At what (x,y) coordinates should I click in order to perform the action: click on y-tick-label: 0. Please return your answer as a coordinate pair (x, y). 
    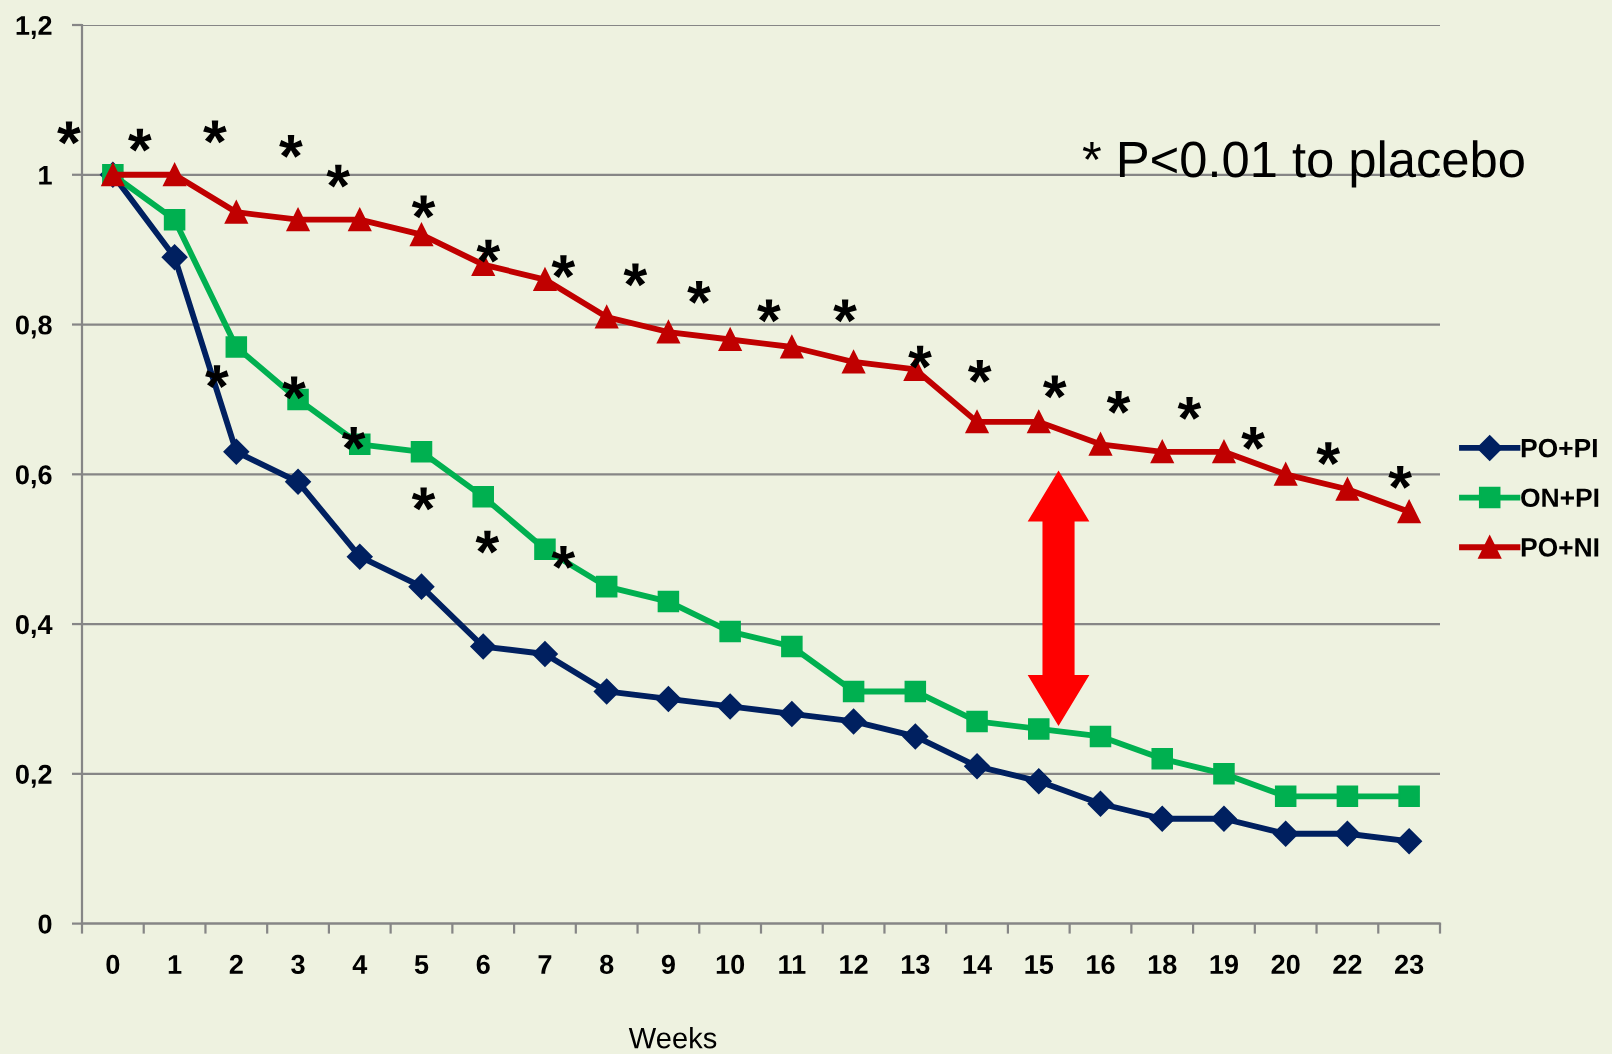
    Looking at the image, I should click on (45, 924).